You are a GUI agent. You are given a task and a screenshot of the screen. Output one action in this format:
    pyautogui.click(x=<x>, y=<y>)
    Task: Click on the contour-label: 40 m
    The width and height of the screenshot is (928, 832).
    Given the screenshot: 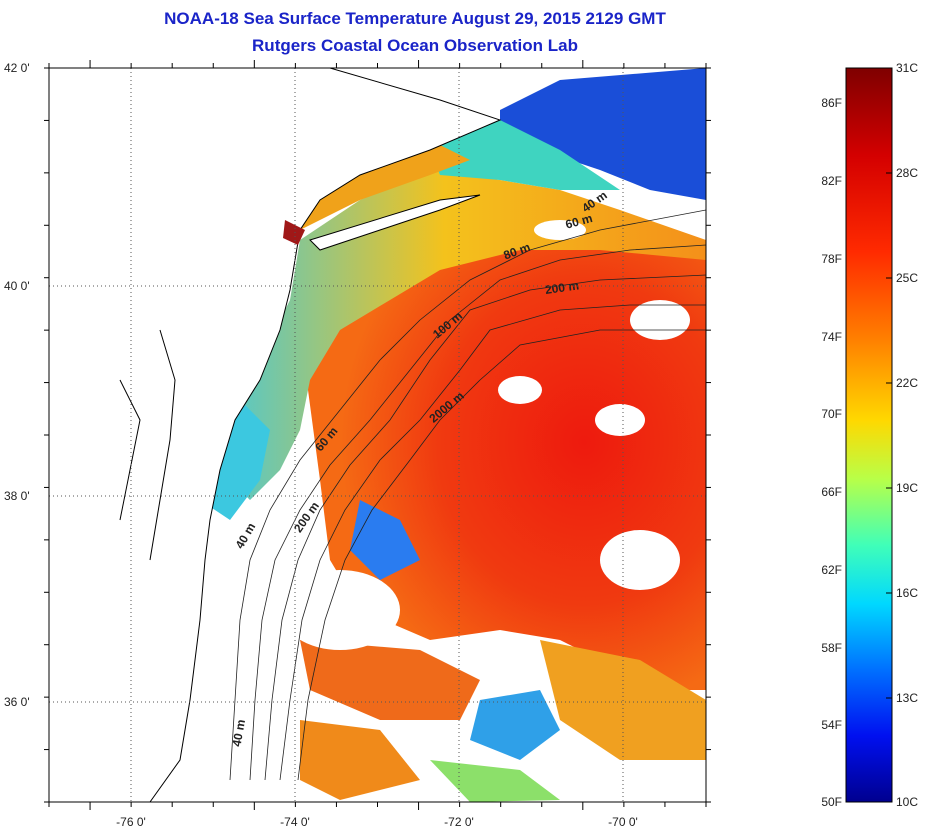 What is the action you would take?
    pyautogui.click(x=239, y=732)
    